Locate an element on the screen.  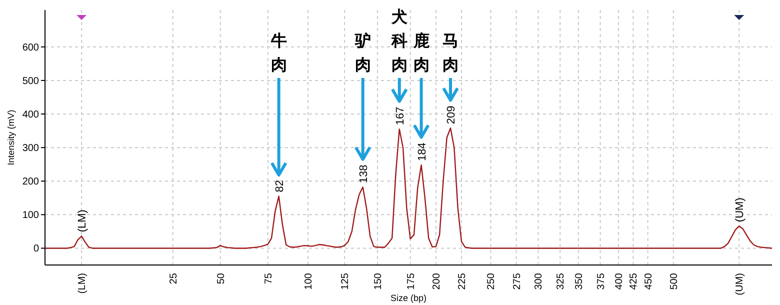
x-tick-label: 350 is located at coordinates (579, 281).